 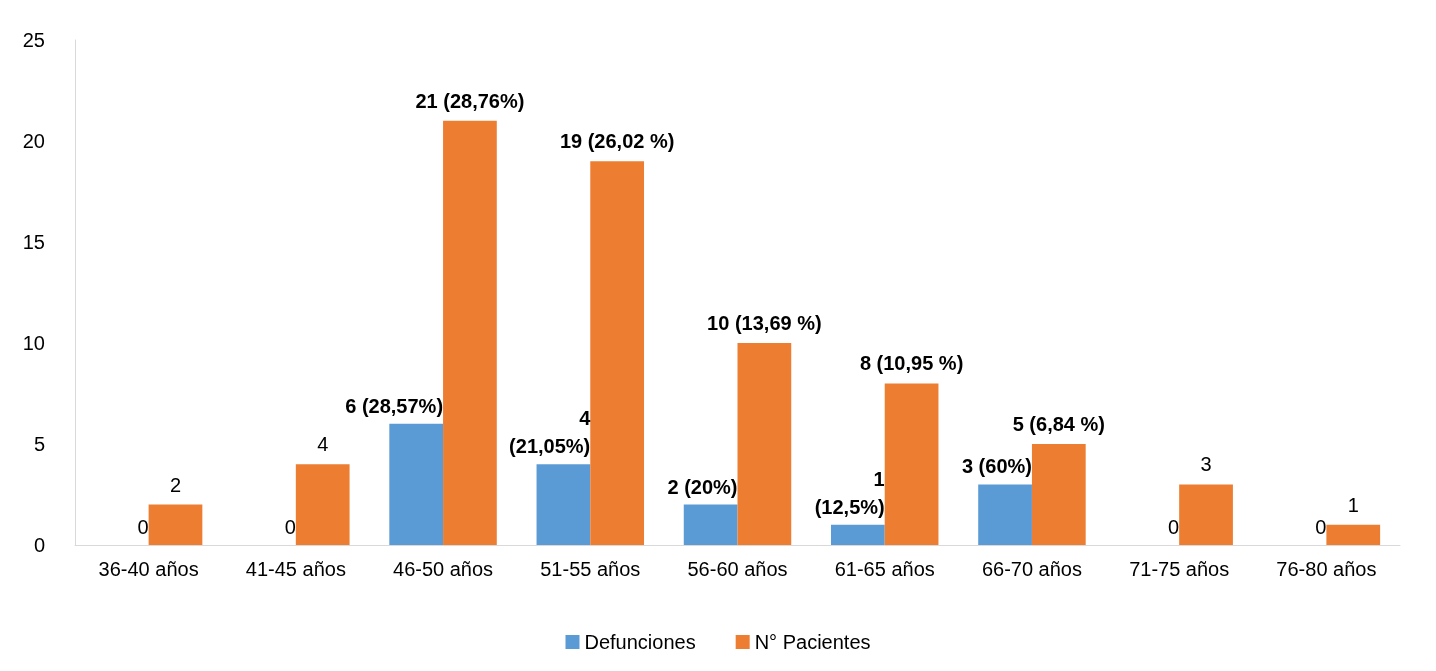 I want to click on data-label: 1, so click(x=1353, y=504).